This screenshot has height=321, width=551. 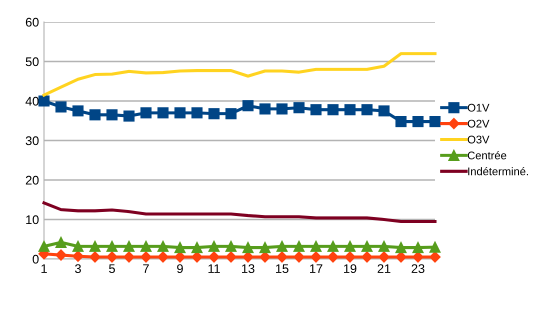 What do you see at coordinates (498, 171) in the screenshot?
I see `legend-label: Indéterminé.` at bounding box center [498, 171].